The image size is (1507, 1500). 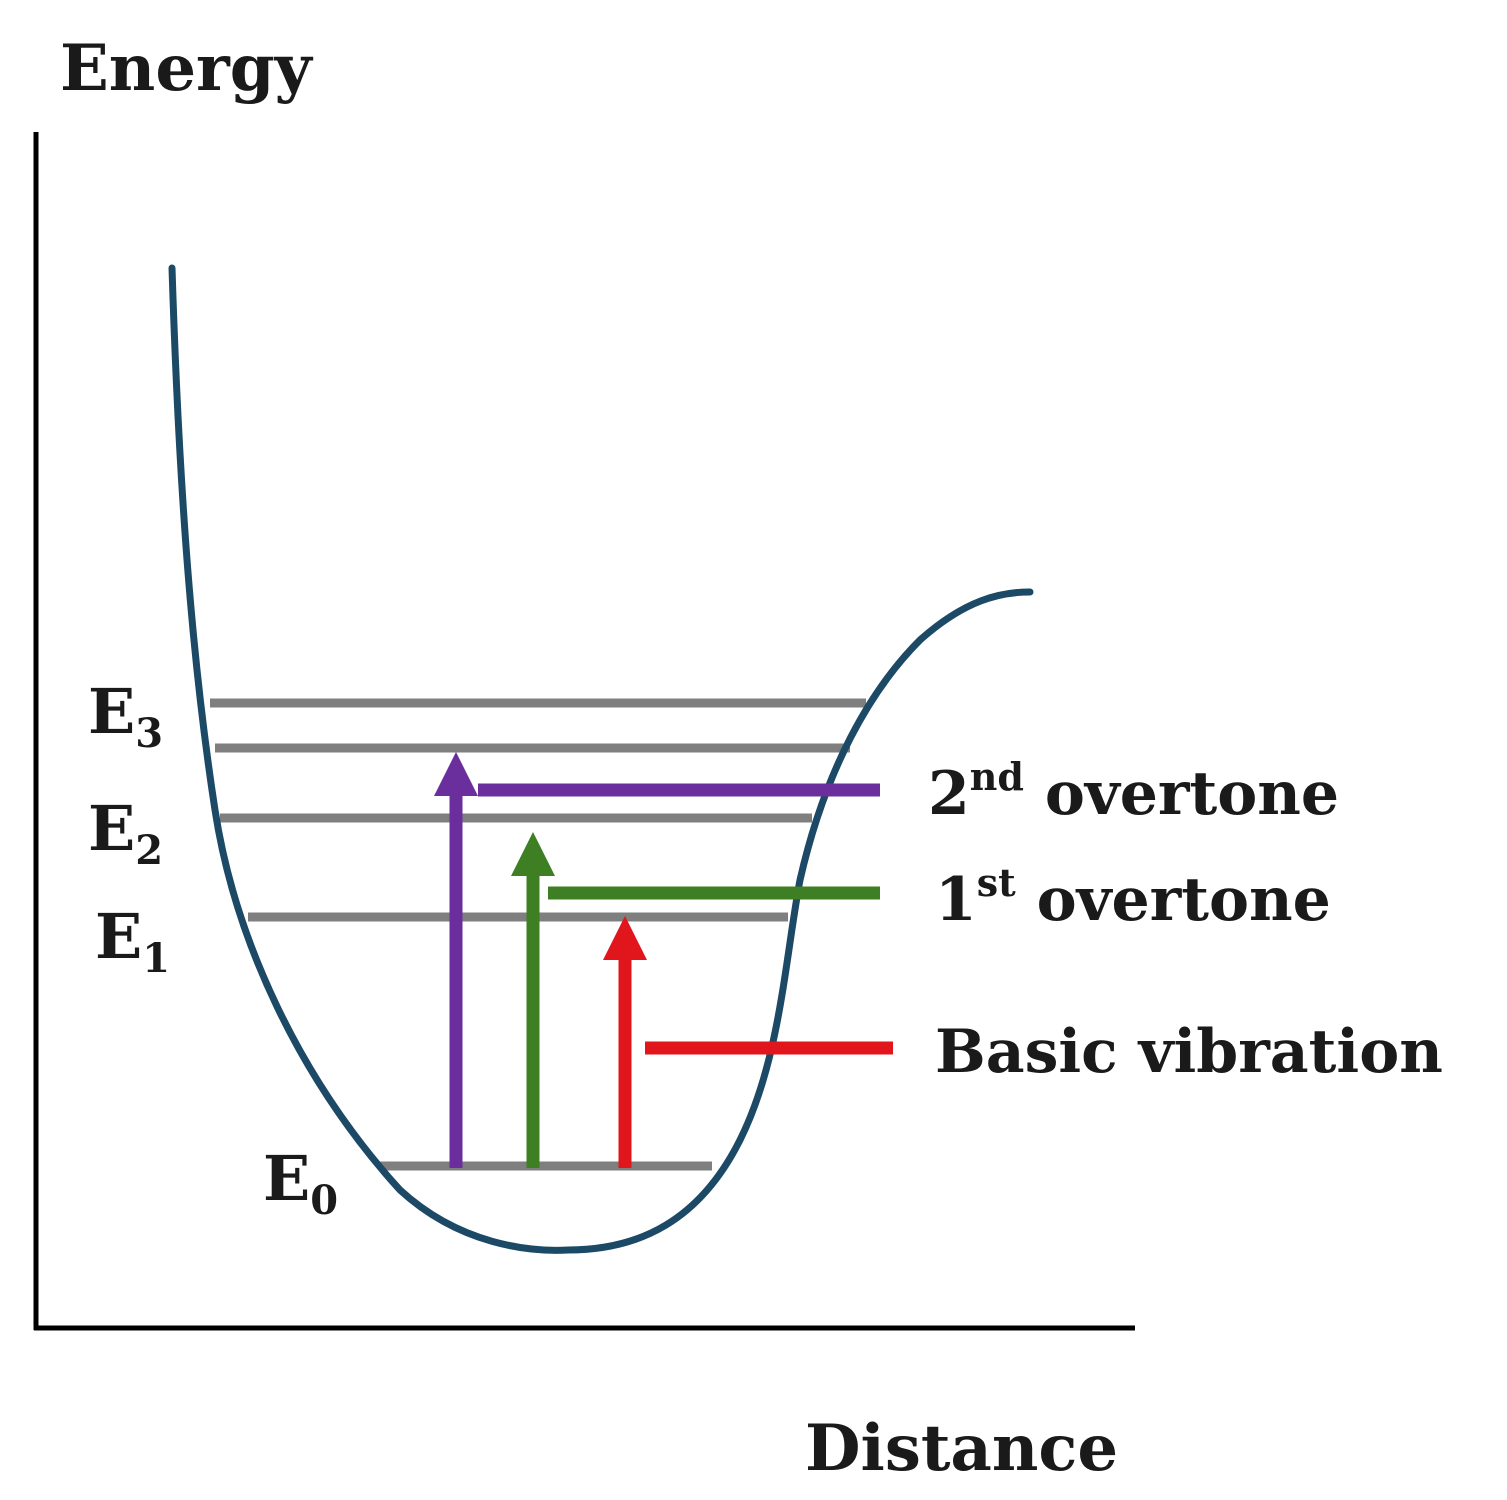 I want to click on level-label-e1: E1, so click(x=132, y=941).